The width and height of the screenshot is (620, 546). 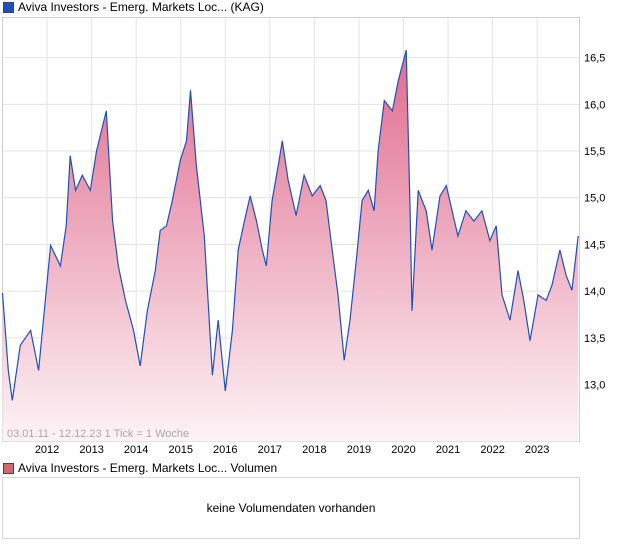 I want to click on y-tick-label: 16,5, so click(x=594, y=59).